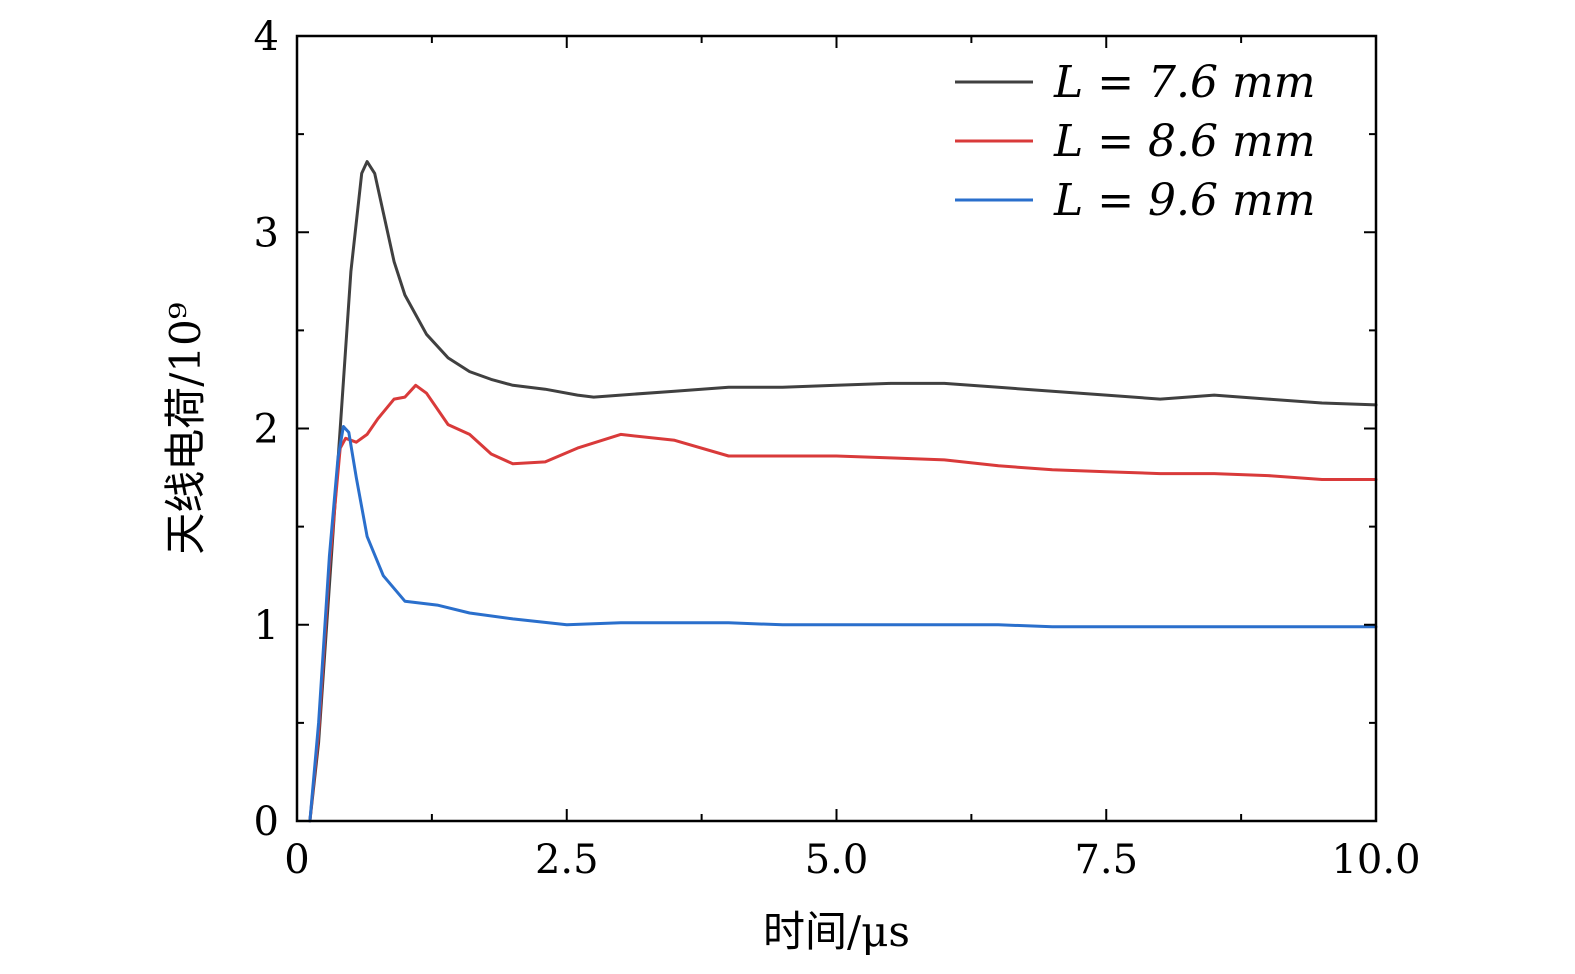 The height and width of the screenshot is (974, 1575). Describe the element at coordinates (266, 233) in the screenshot. I see `y-tick-label: 3` at that location.